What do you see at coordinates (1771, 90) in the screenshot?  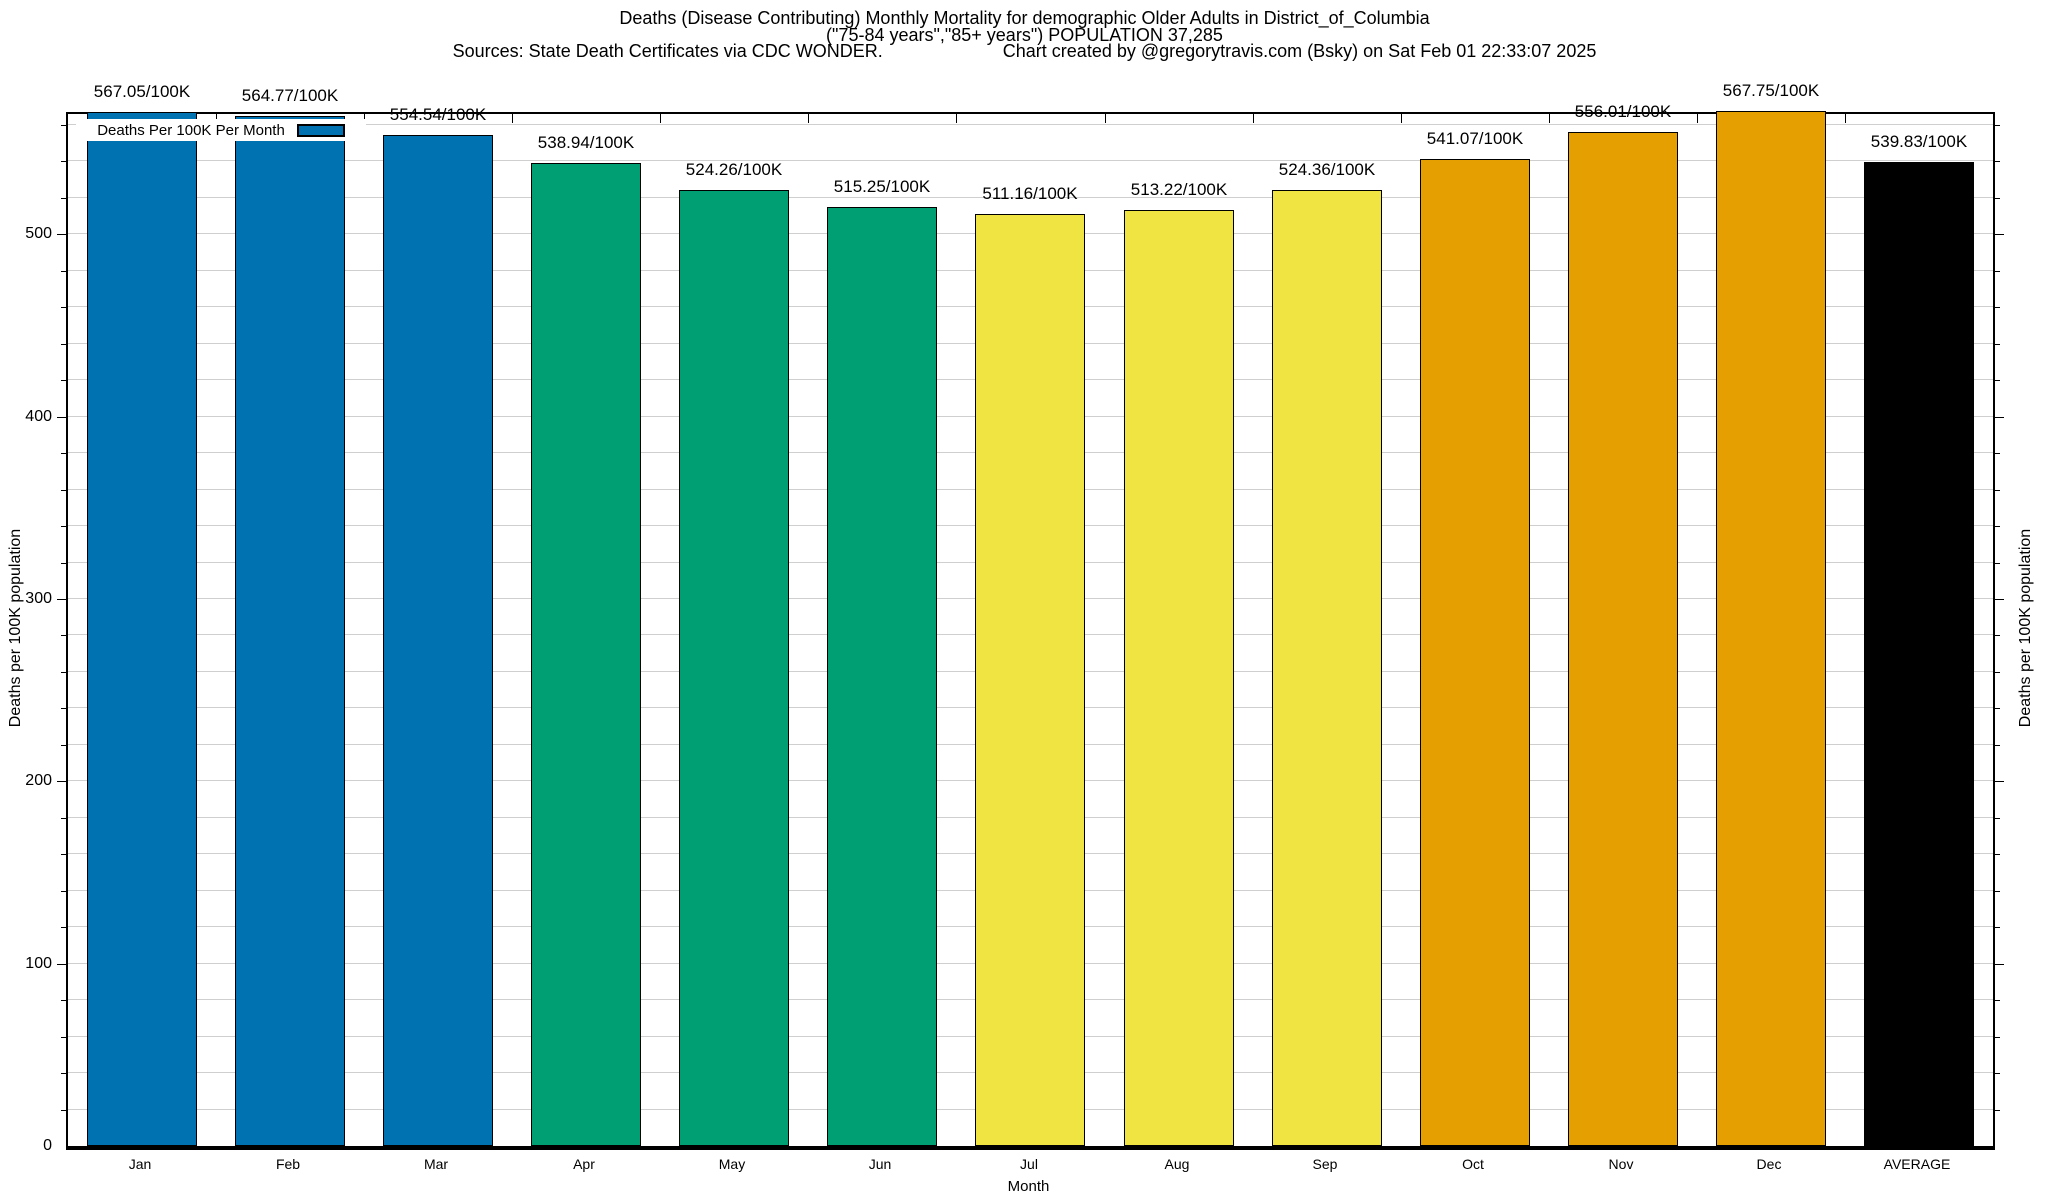 I see `bar-value-label: 567.75/100K` at bounding box center [1771, 90].